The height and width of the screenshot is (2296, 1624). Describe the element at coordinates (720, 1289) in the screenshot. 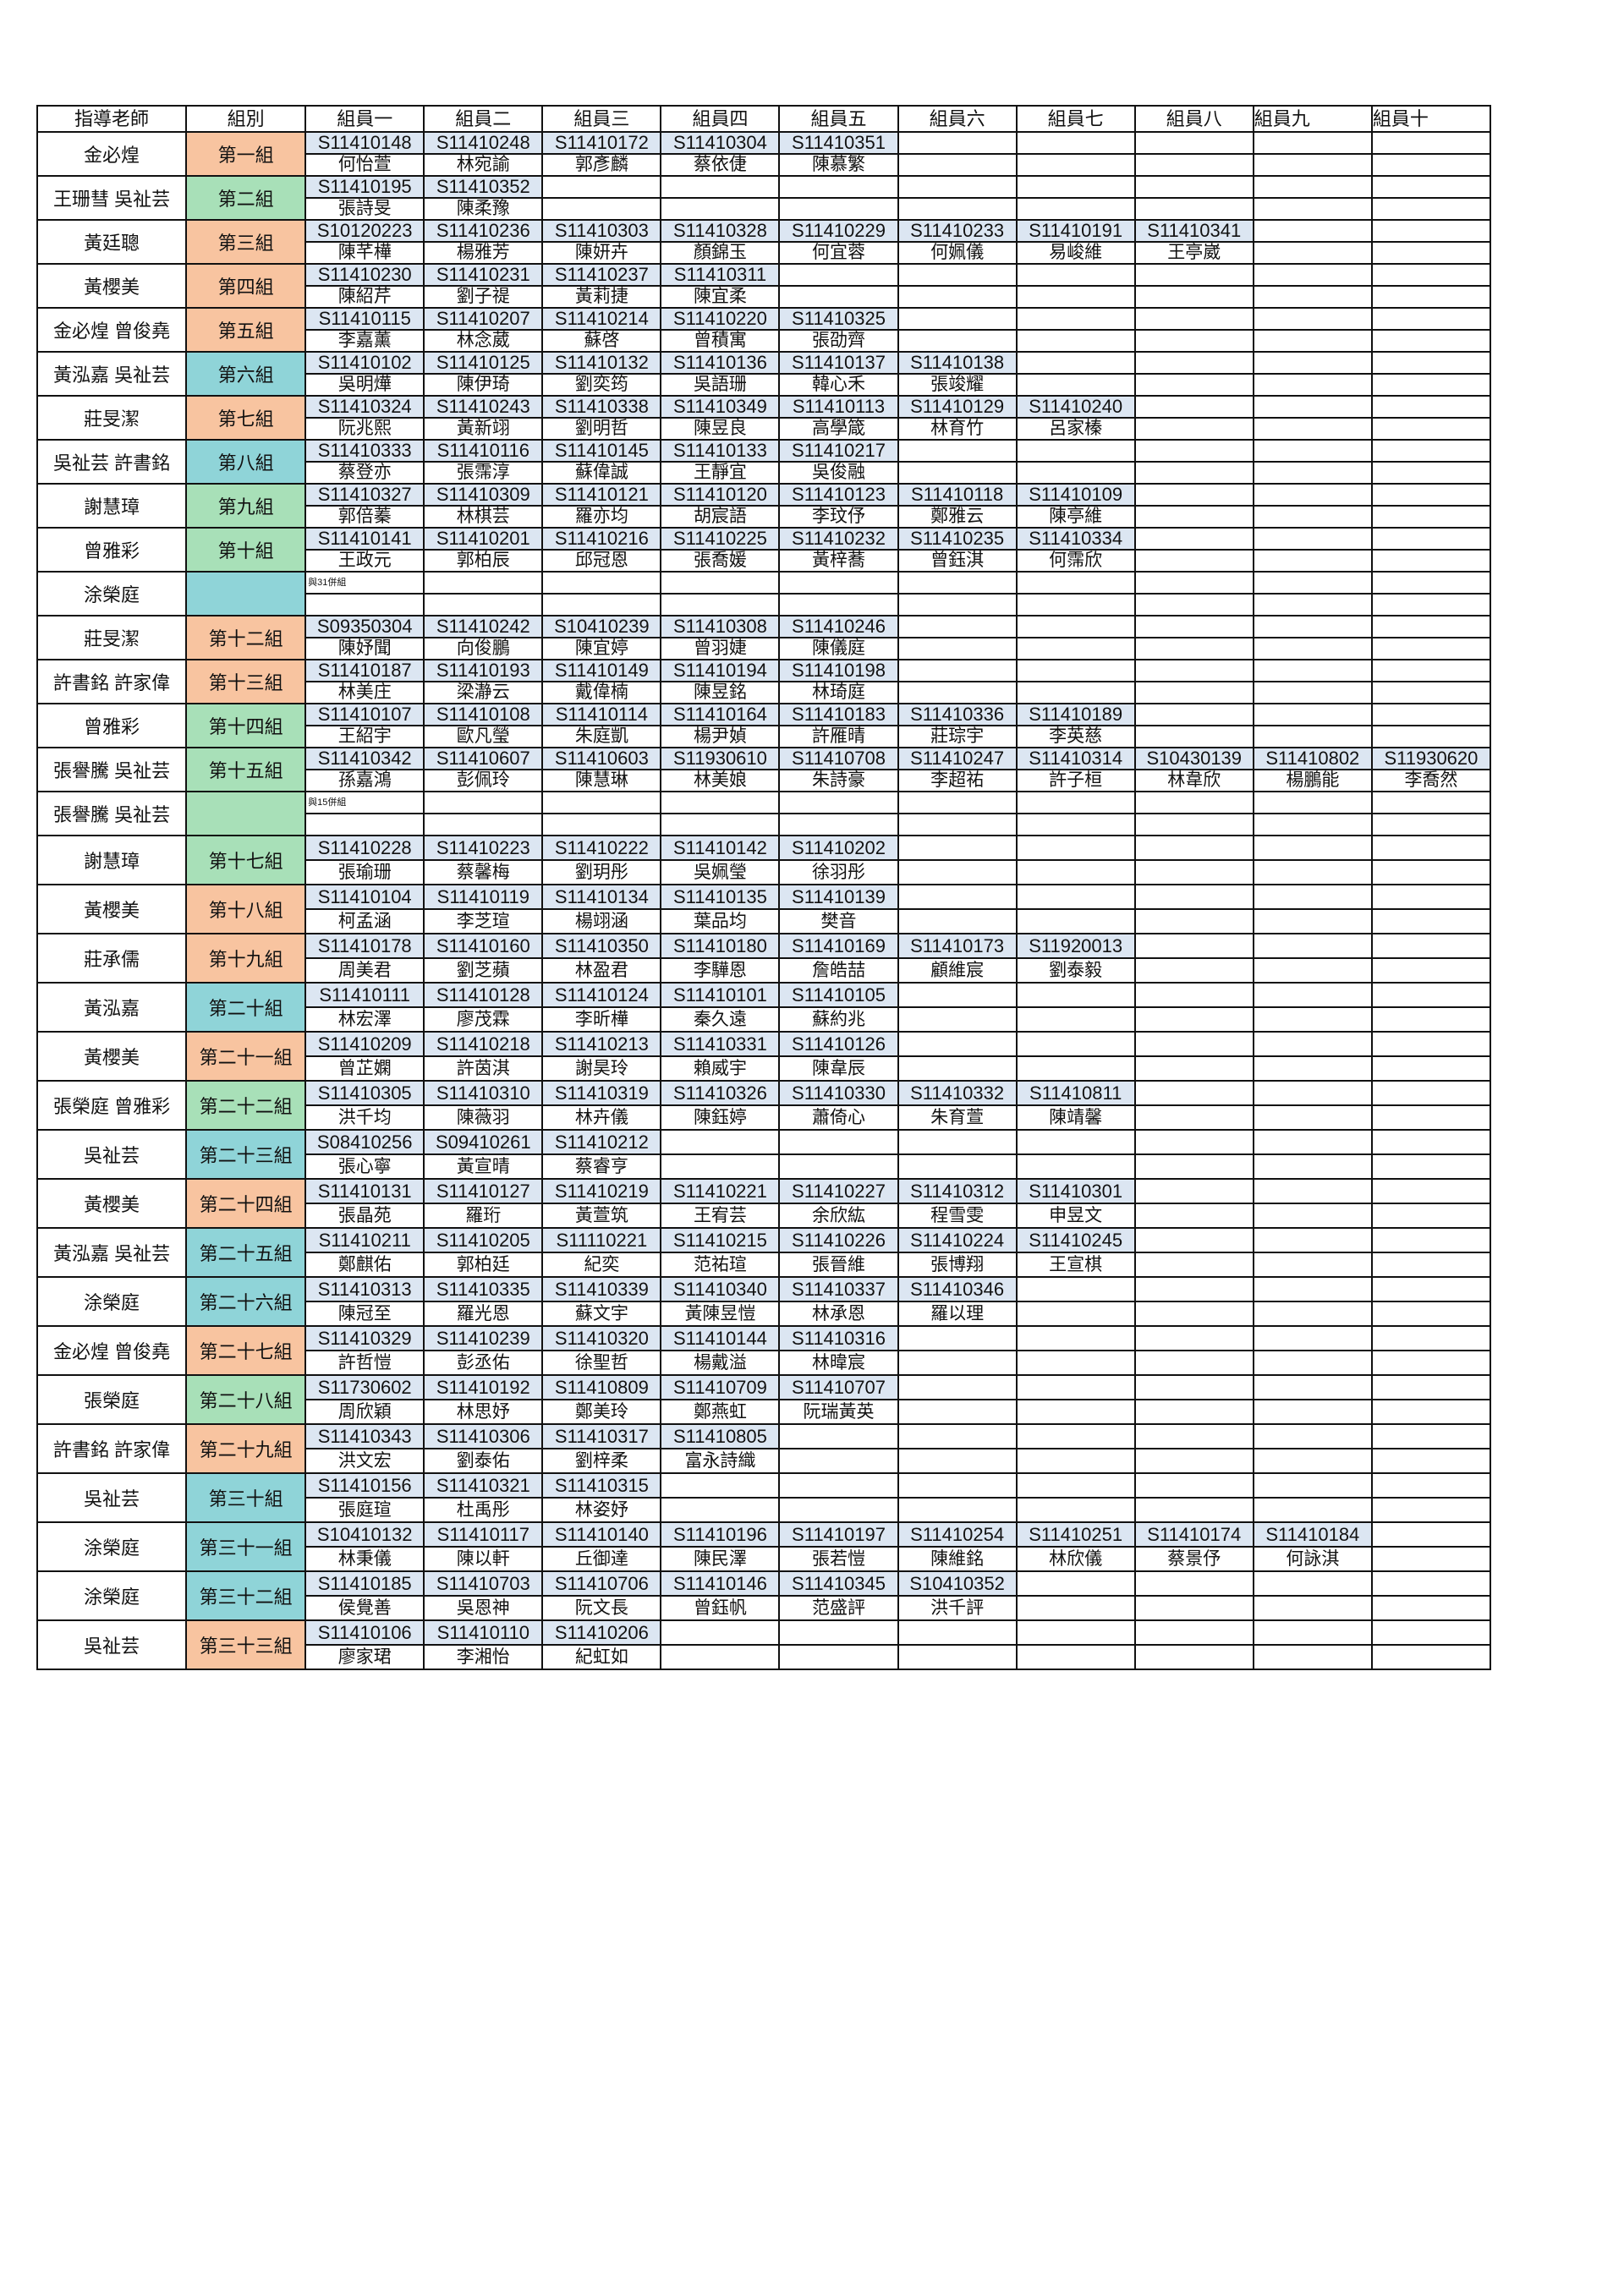

I see `student-id-cell: S11410340` at that location.